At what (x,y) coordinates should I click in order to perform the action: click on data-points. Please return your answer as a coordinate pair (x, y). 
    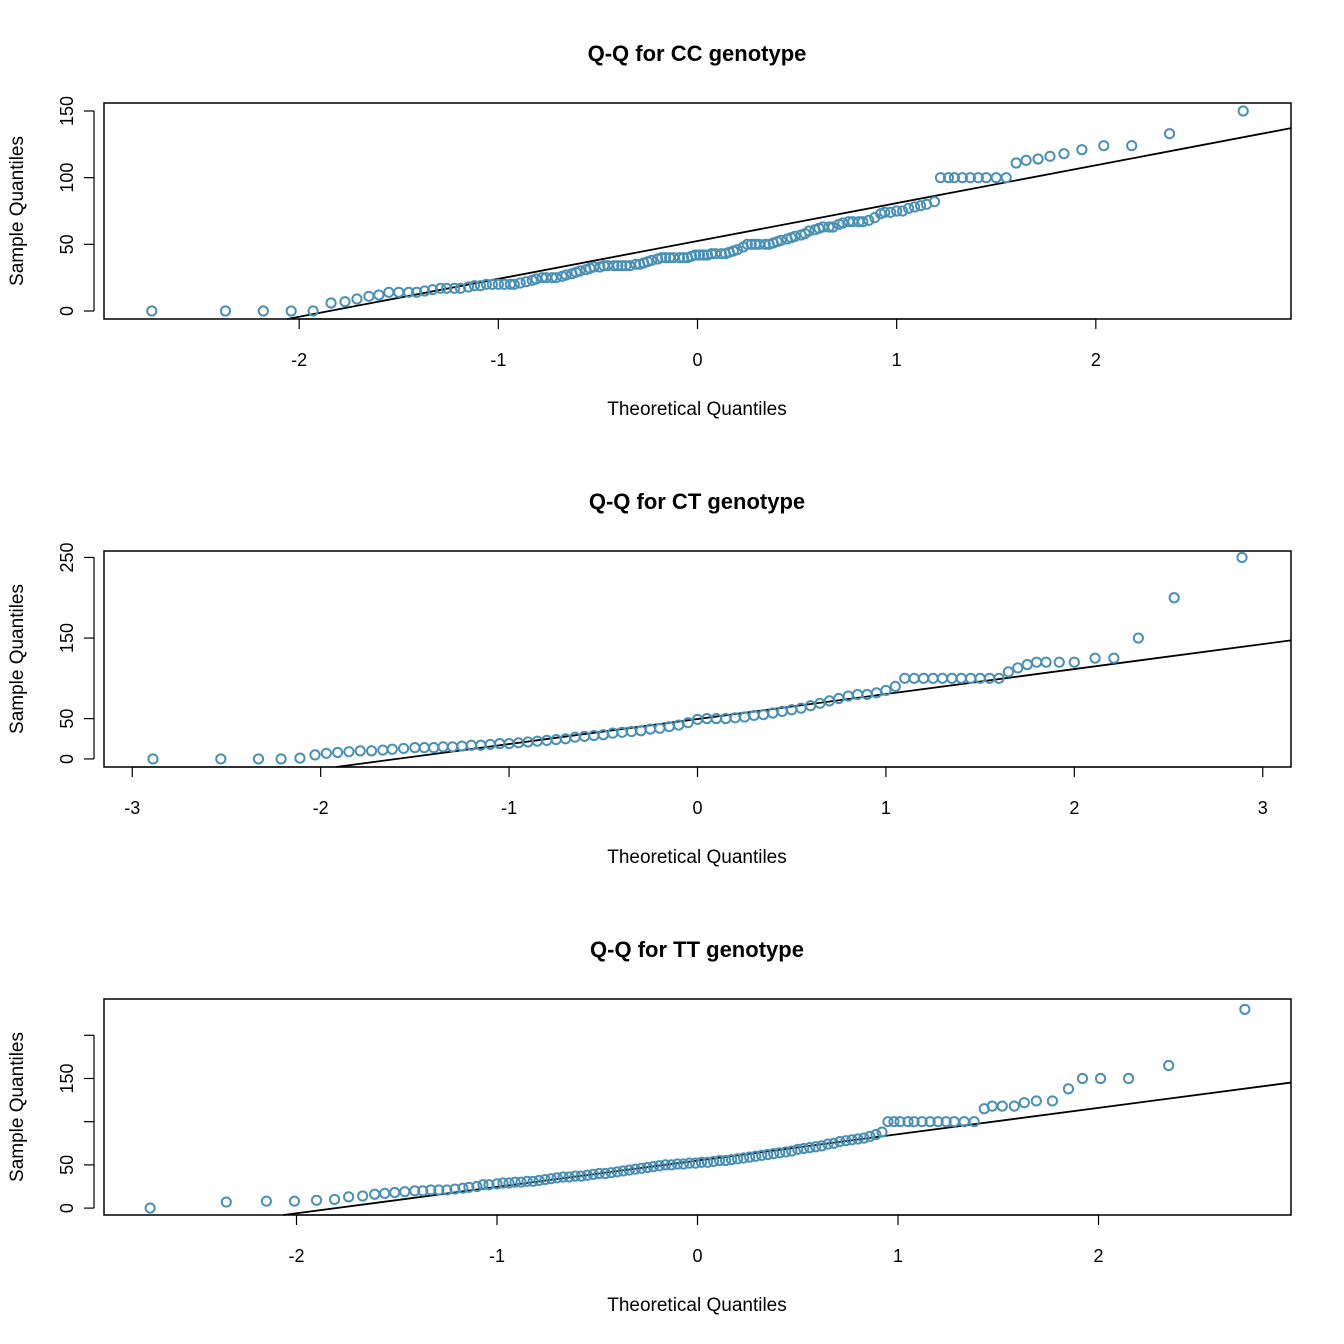
    Looking at the image, I should click on (697, 211).